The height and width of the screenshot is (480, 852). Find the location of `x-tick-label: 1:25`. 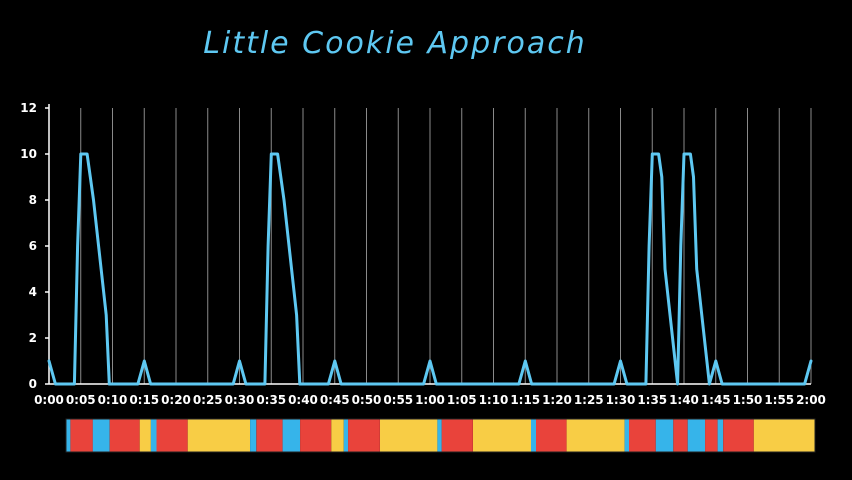

x-tick-label: 1:25 is located at coordinates (589, 400).